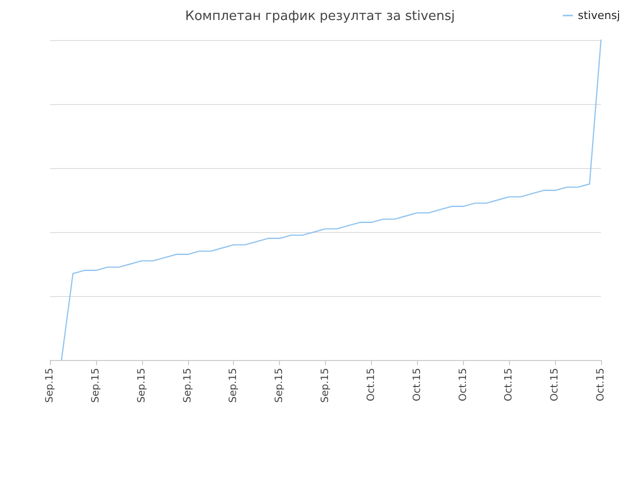 The height and width of the screenshot is (480, 640). What do you see at coordinates (599, 15) in the screenshot?
I see `legend-label: stivensj` at bounding box center [599, 15].